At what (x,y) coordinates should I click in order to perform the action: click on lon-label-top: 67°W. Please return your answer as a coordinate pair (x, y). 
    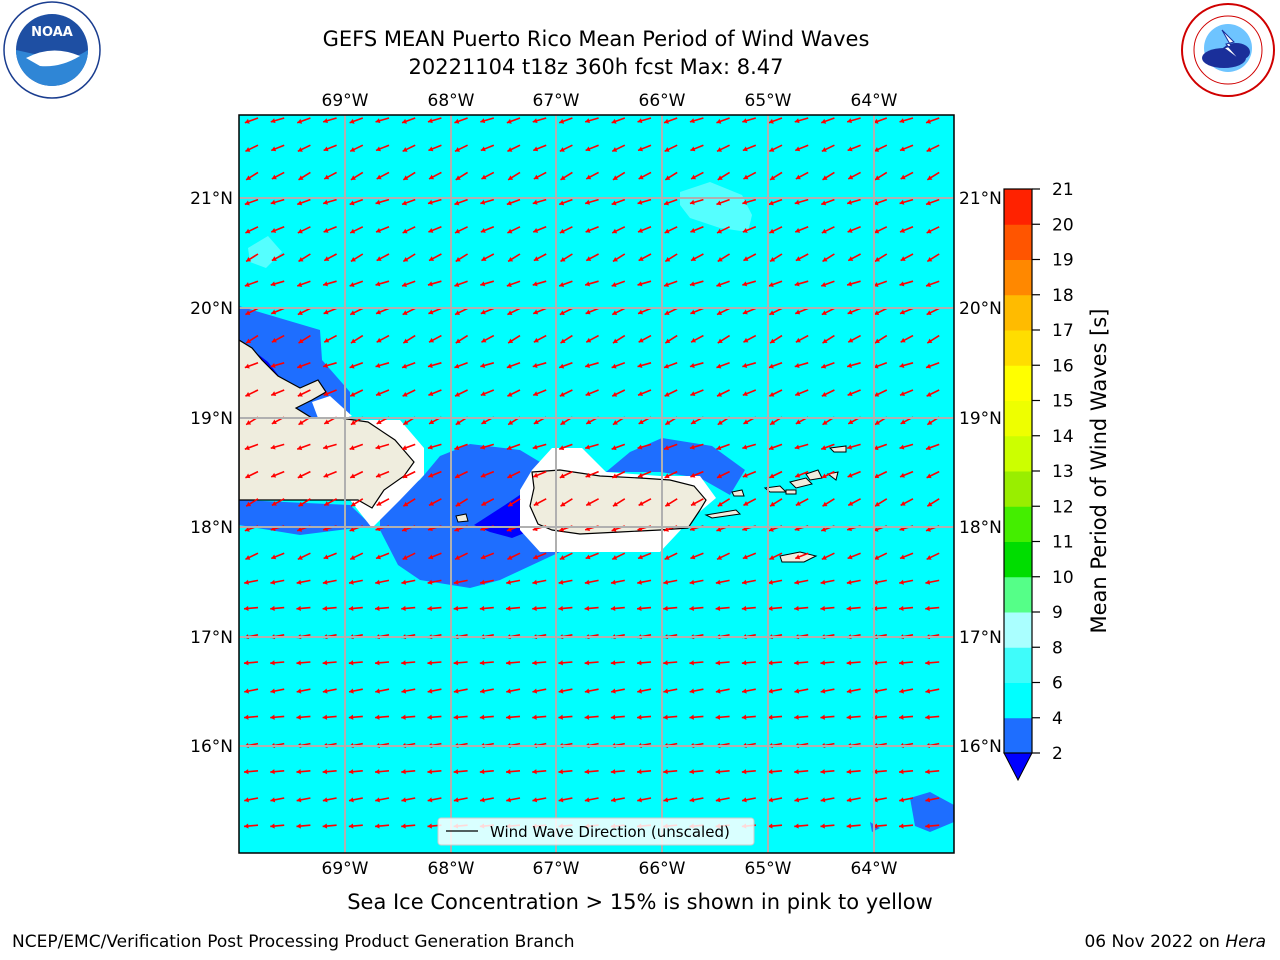
    Looking at the image, I should click on (556, 101).